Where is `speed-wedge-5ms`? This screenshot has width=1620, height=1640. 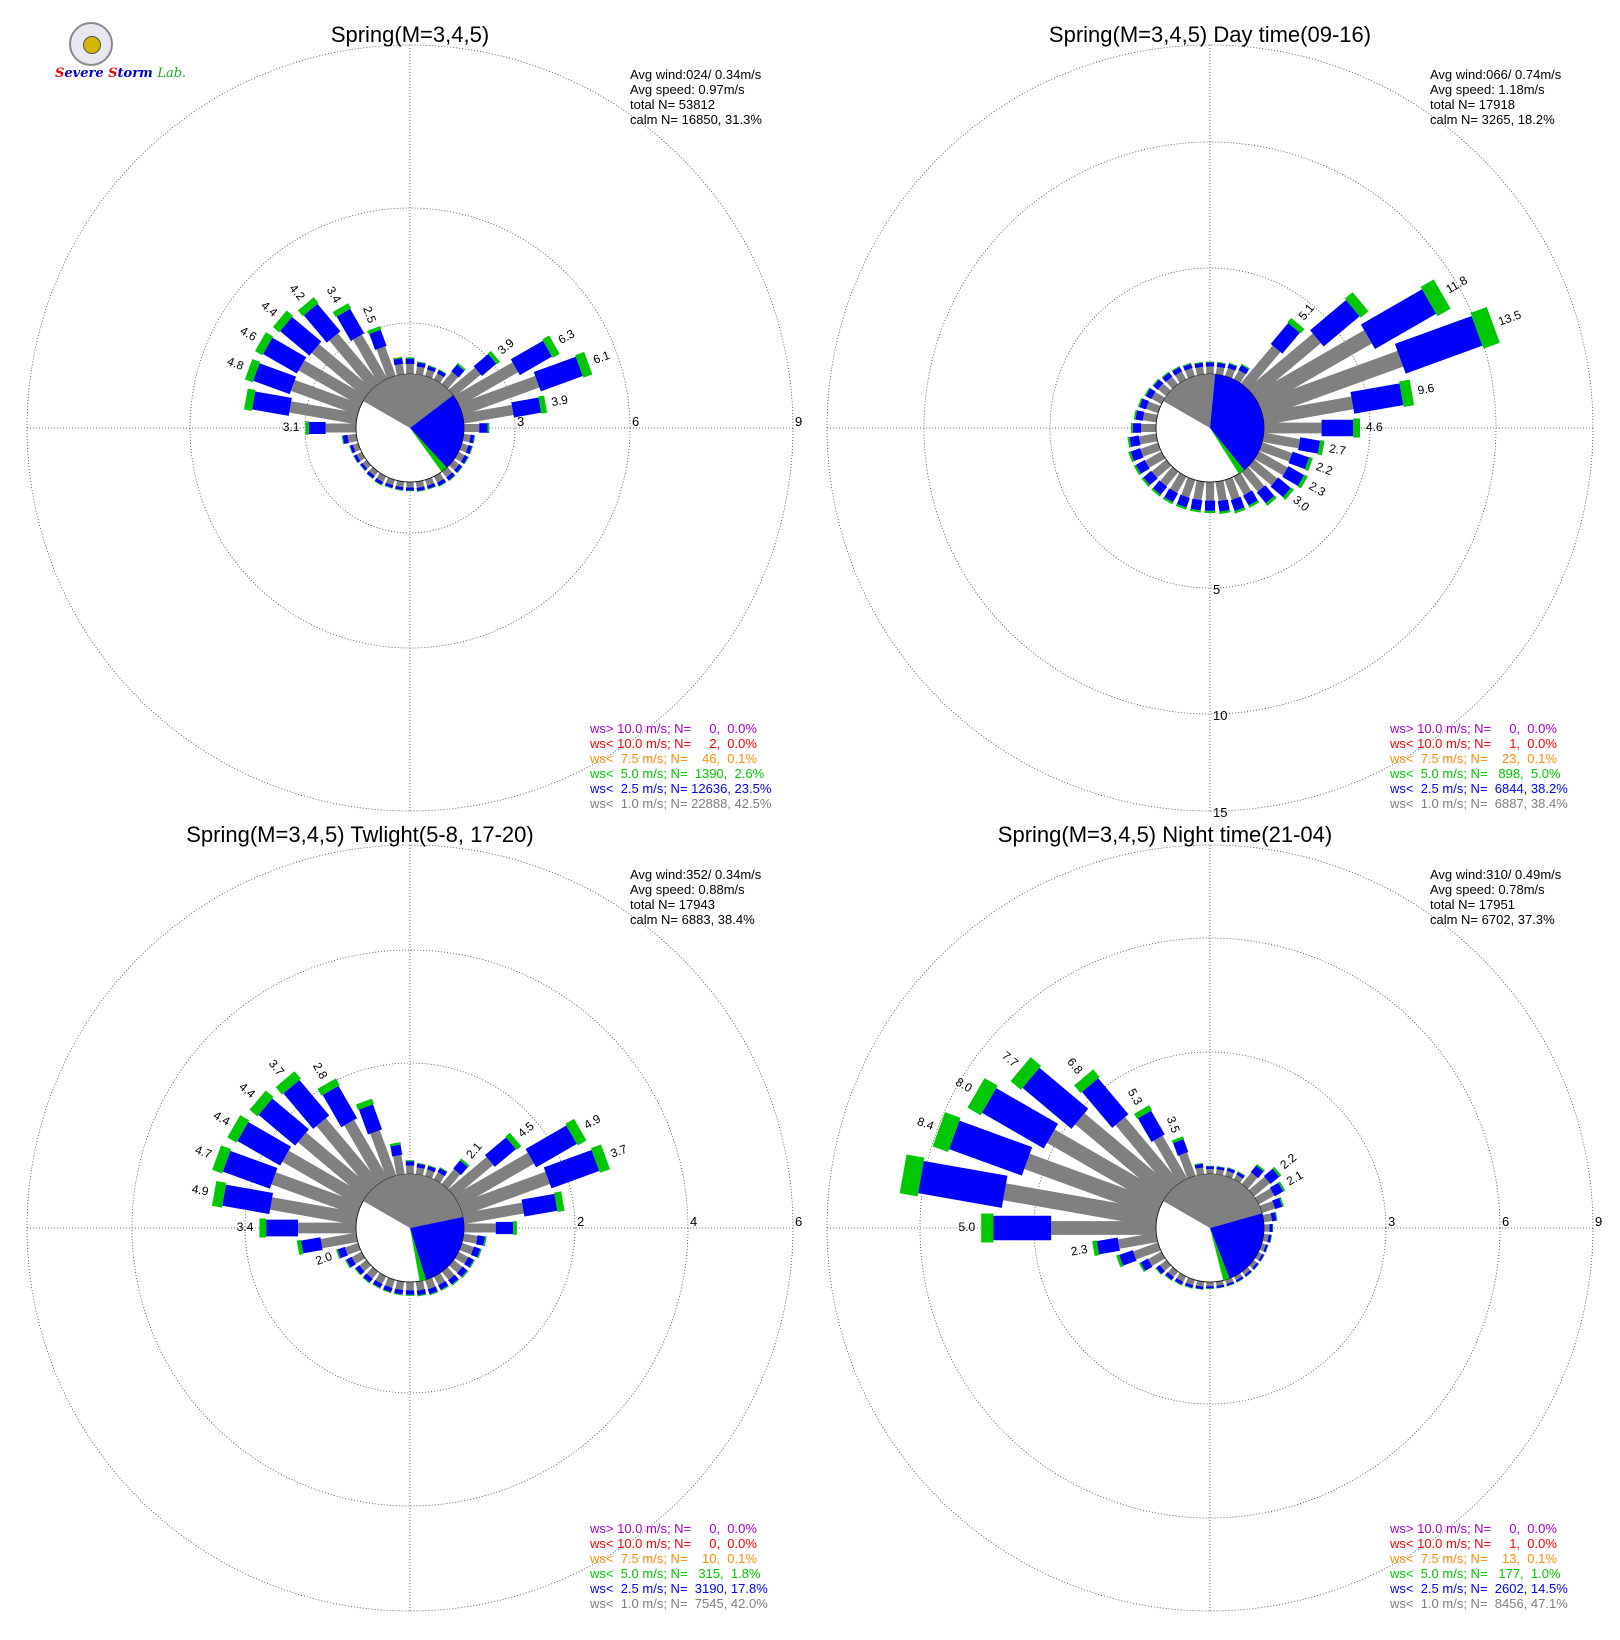 speed-wedge-5ms is located at coordinates (1227, 451).